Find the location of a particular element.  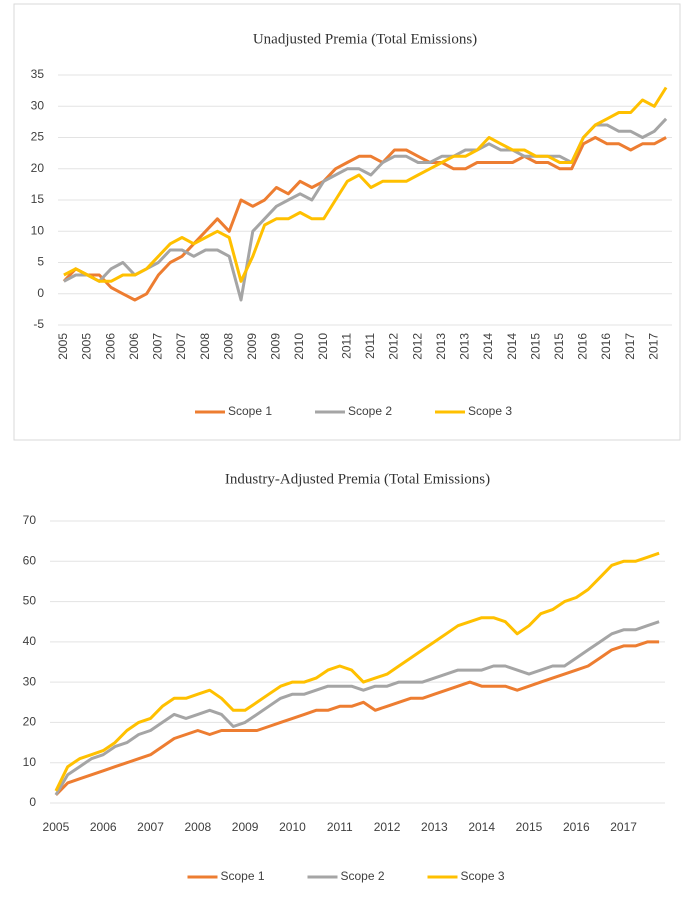

y-tick-label: 50 is located at coordinates (30, 601).